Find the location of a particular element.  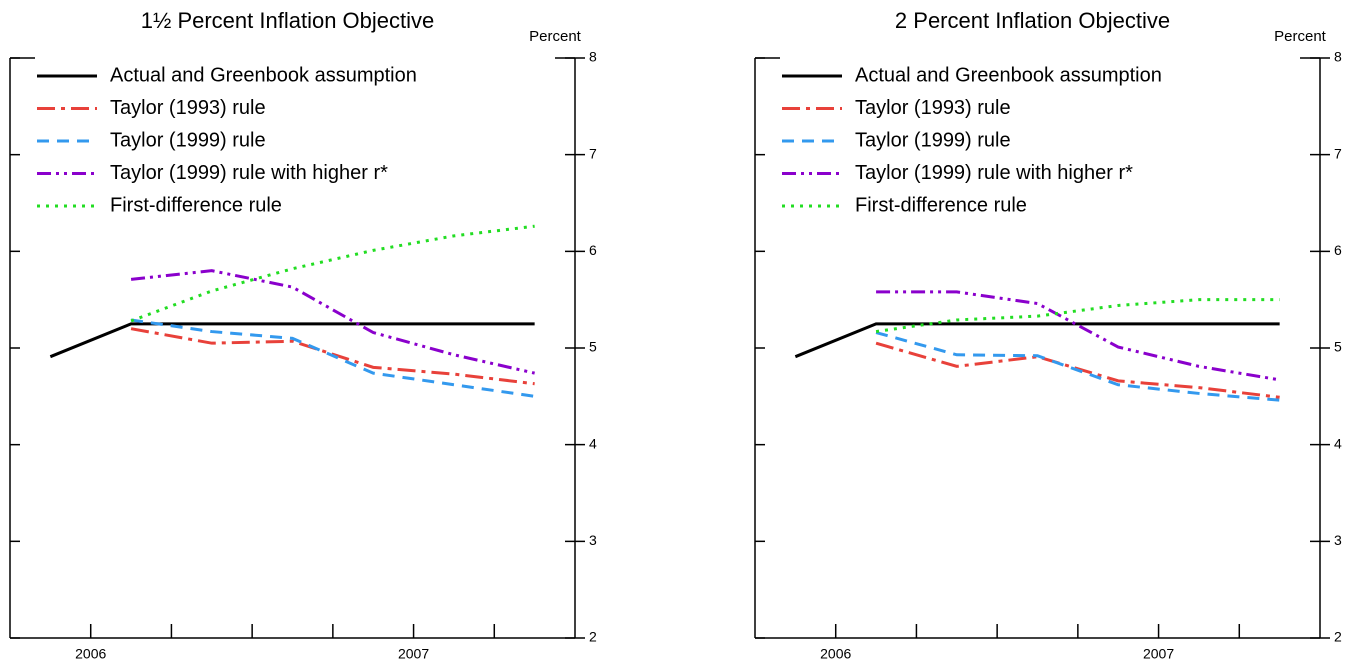

chart-title: 1½ Percent Inflation Objective is located at coordinates (288, 20).